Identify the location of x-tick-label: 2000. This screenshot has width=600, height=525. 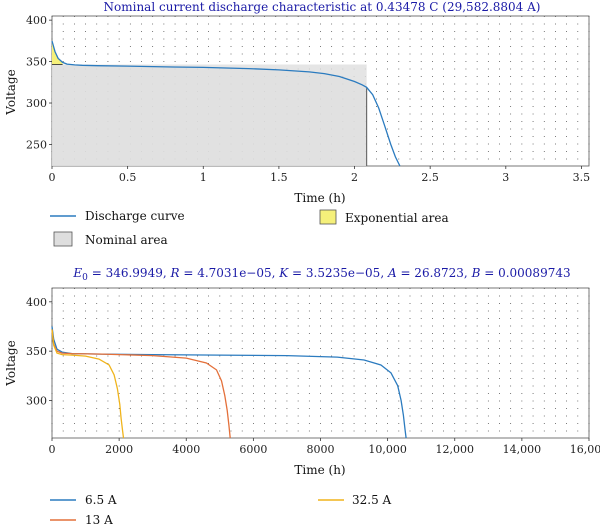
(119, 449).